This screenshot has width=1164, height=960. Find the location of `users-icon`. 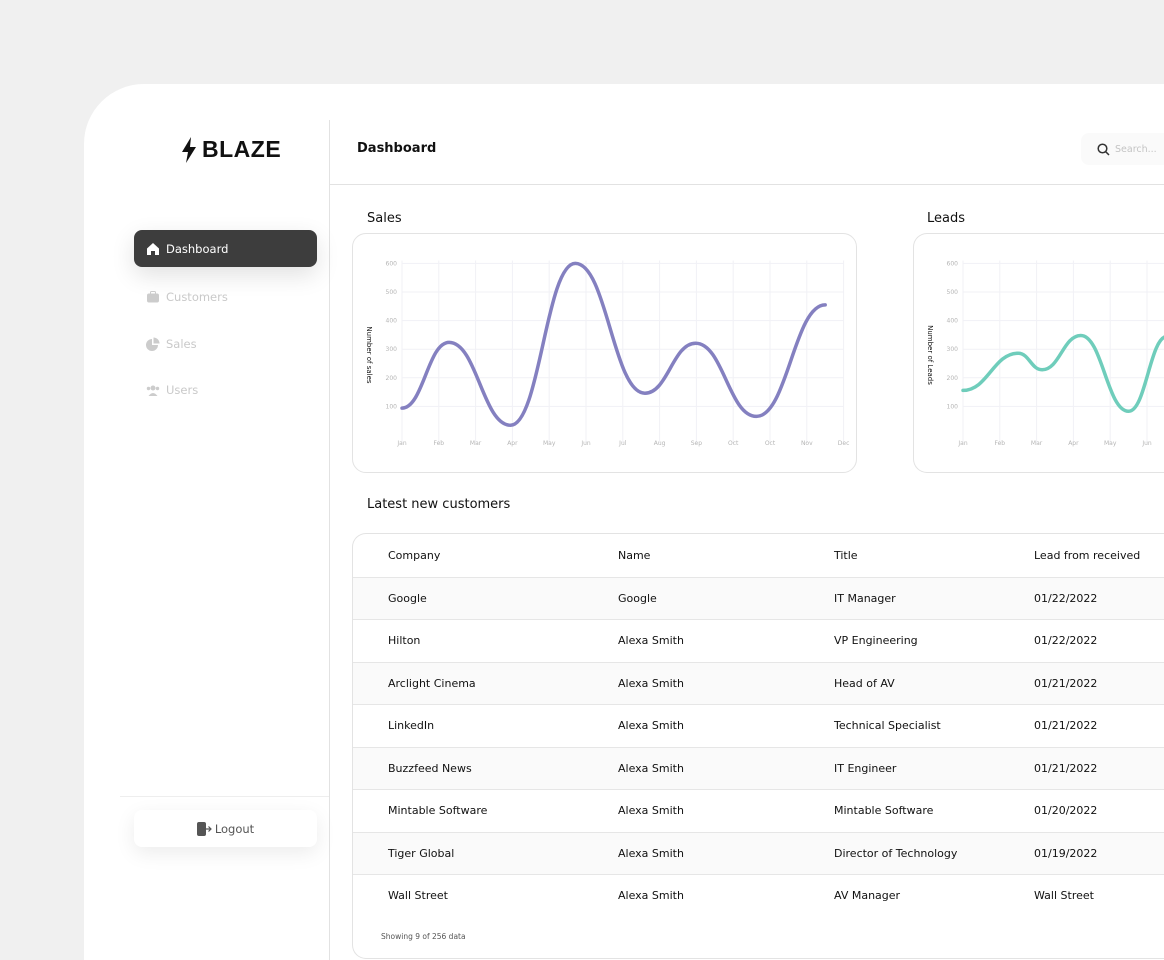

users-icon is located at coordinates (153, 390).